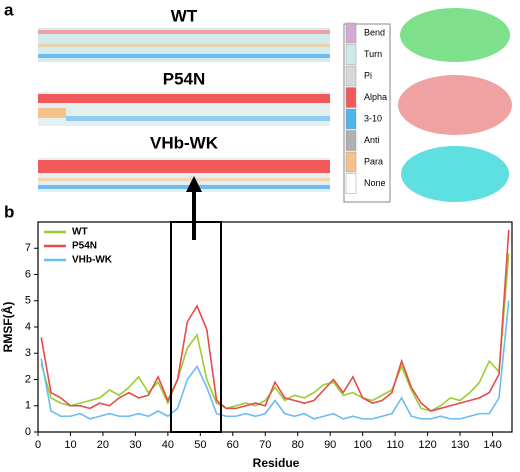  Describe the element at coordinates (184, 142) in the screenshot. I see `heatmap-title: VHb-WK` at that location.